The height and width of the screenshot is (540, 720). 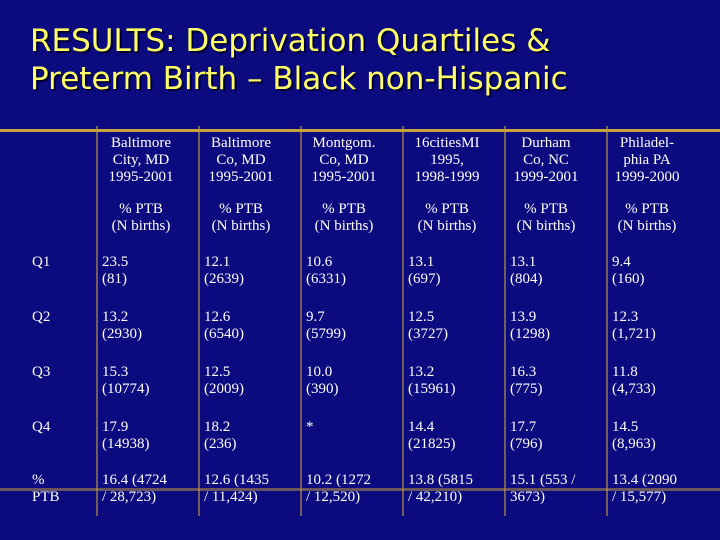 What do you see at coordinates (338, 480) in the screenshot?
I see `table-cell-line-1: 10.2 (1272` at bounding box center [338, 480].